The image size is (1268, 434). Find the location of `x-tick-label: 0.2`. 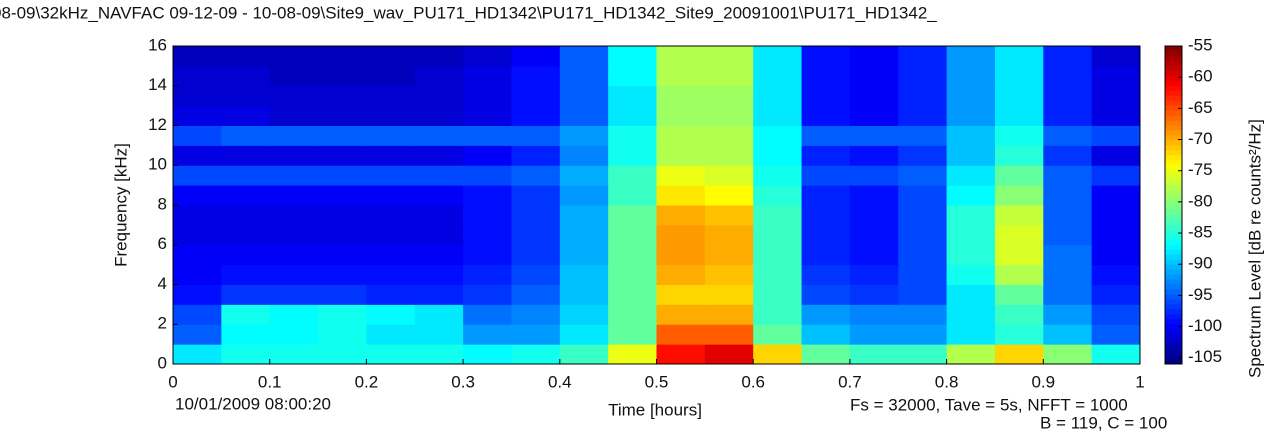

x-tick-label: 0.2 is located at coordinates (367, 381).